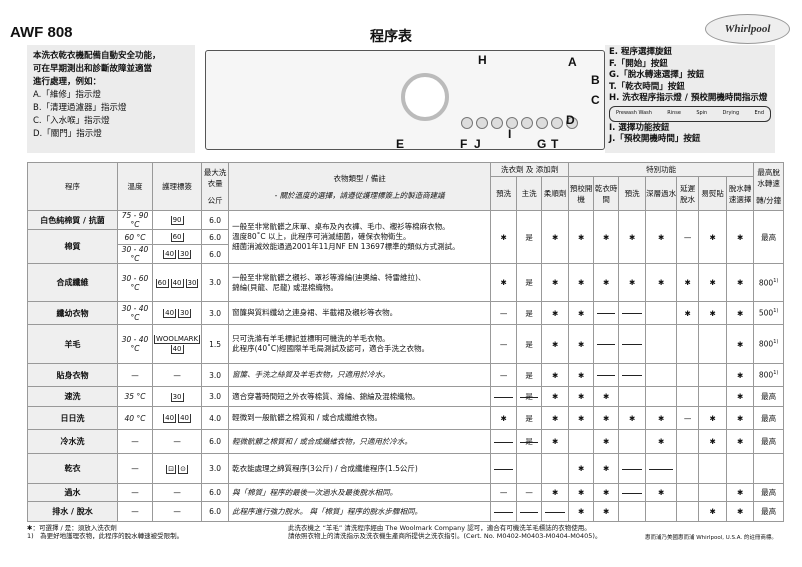 The width and height of the screenshot is (802, 567). What do you see at coordinates (72, 186) in the screenshot?
I see `header-program: 程序` at bounding box center [72, 186].